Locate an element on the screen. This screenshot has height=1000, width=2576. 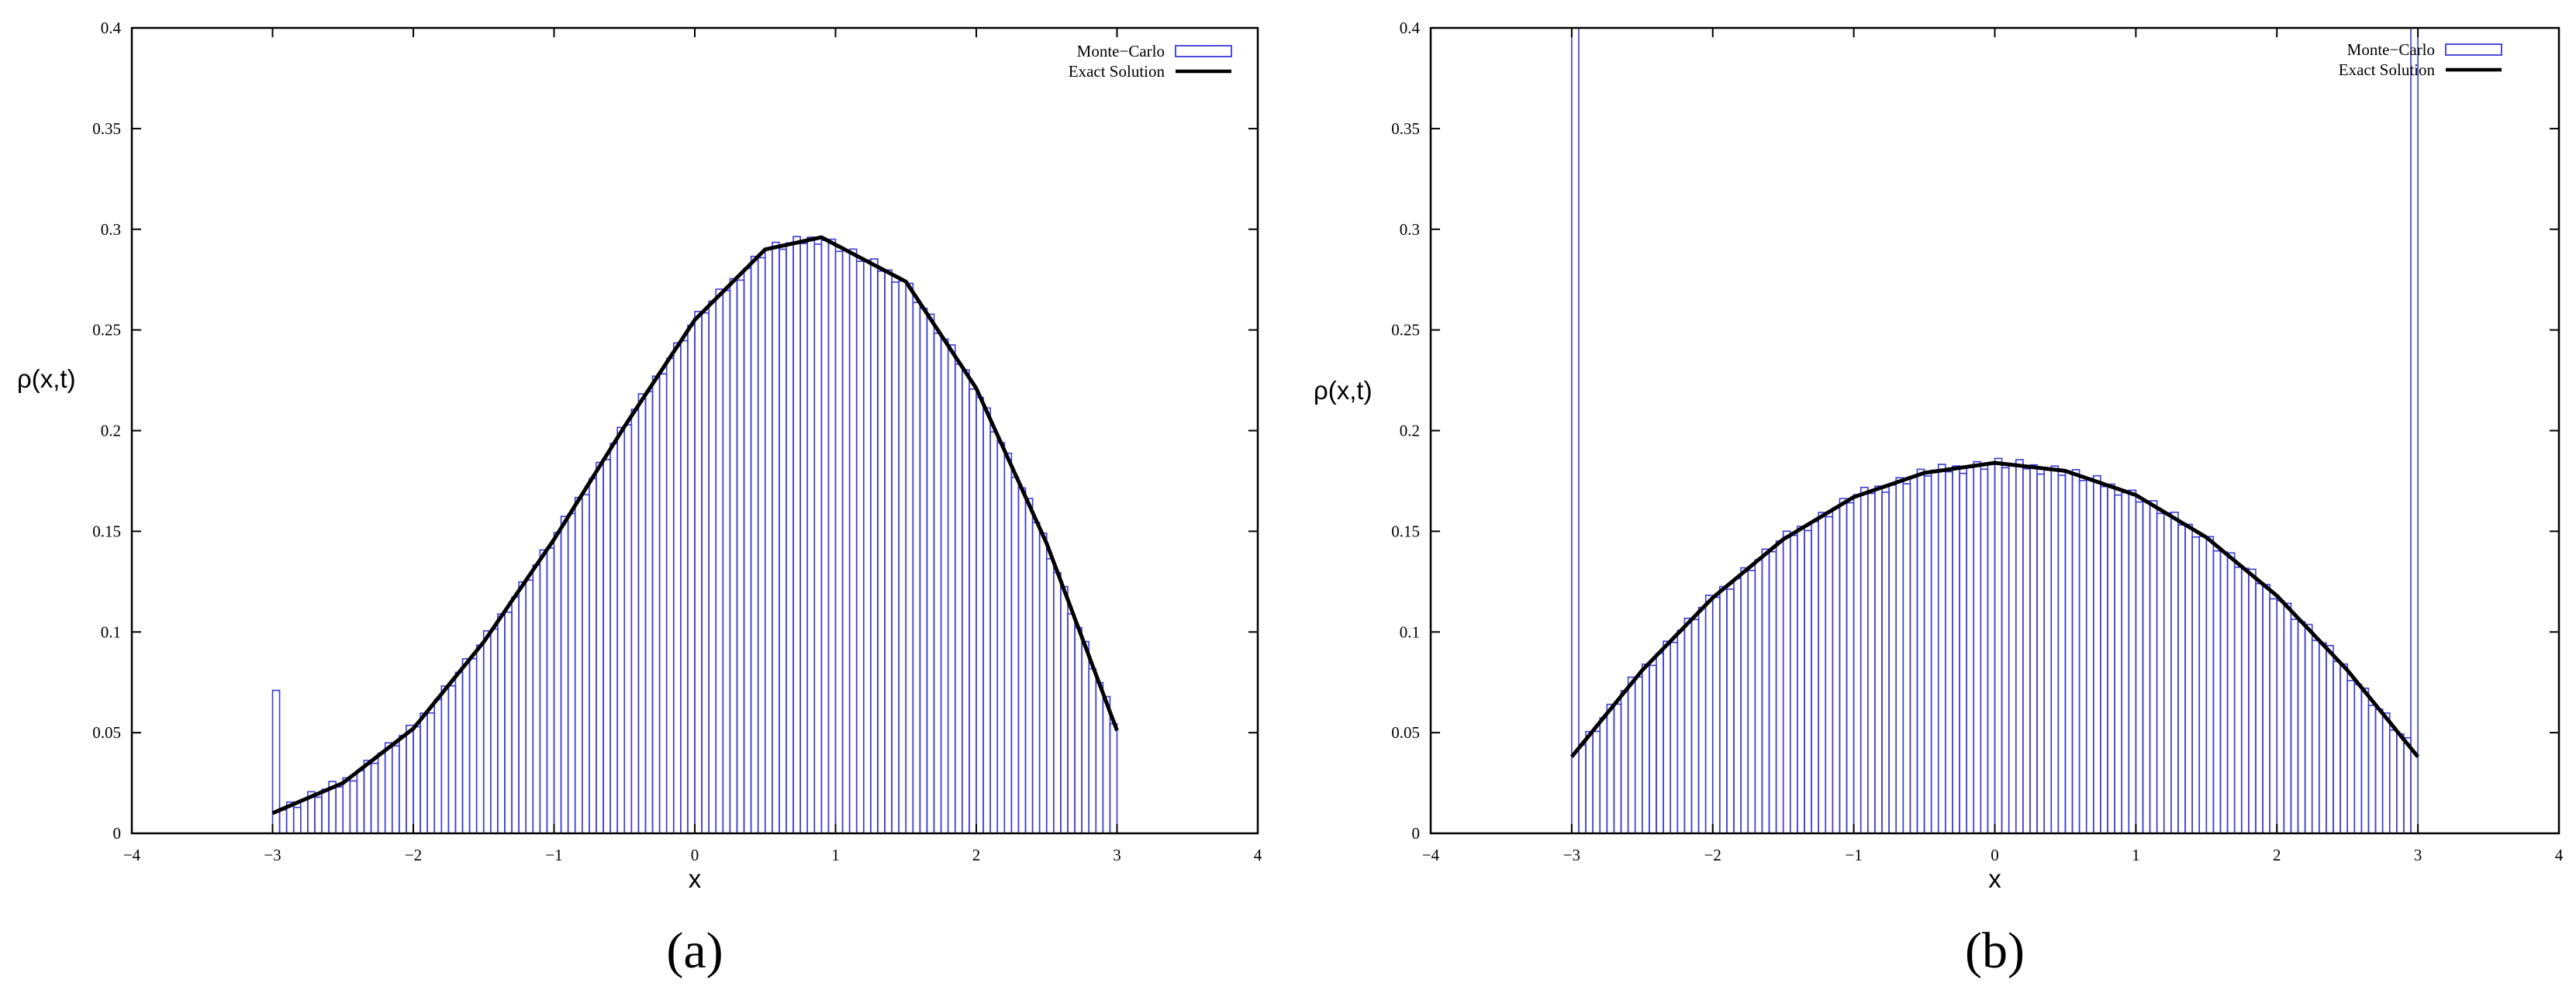
y-axis-label: ρ(x,t) is located at coordinates (47, 378).